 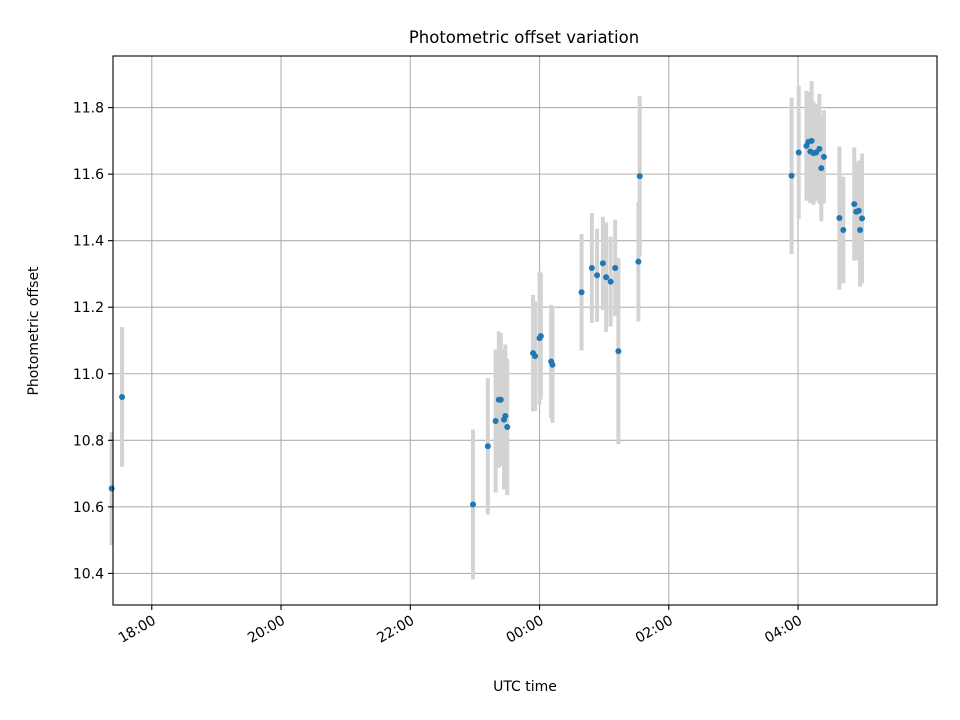 I want to click on y-tick-label: 10.6, so click(x=88, y=508).